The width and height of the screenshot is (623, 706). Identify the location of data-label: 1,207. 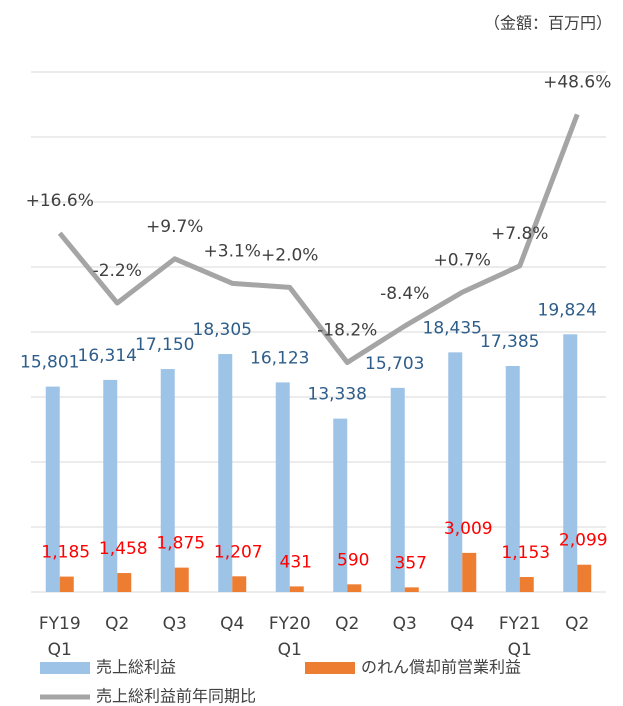
(238, 552).